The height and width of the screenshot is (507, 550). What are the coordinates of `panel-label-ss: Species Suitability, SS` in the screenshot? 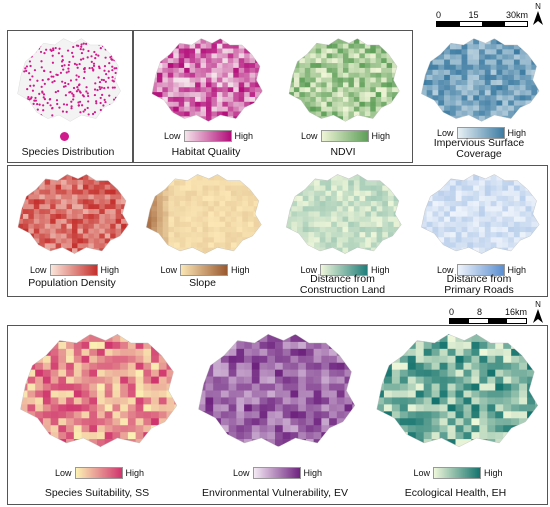 It's located at (97, 493).